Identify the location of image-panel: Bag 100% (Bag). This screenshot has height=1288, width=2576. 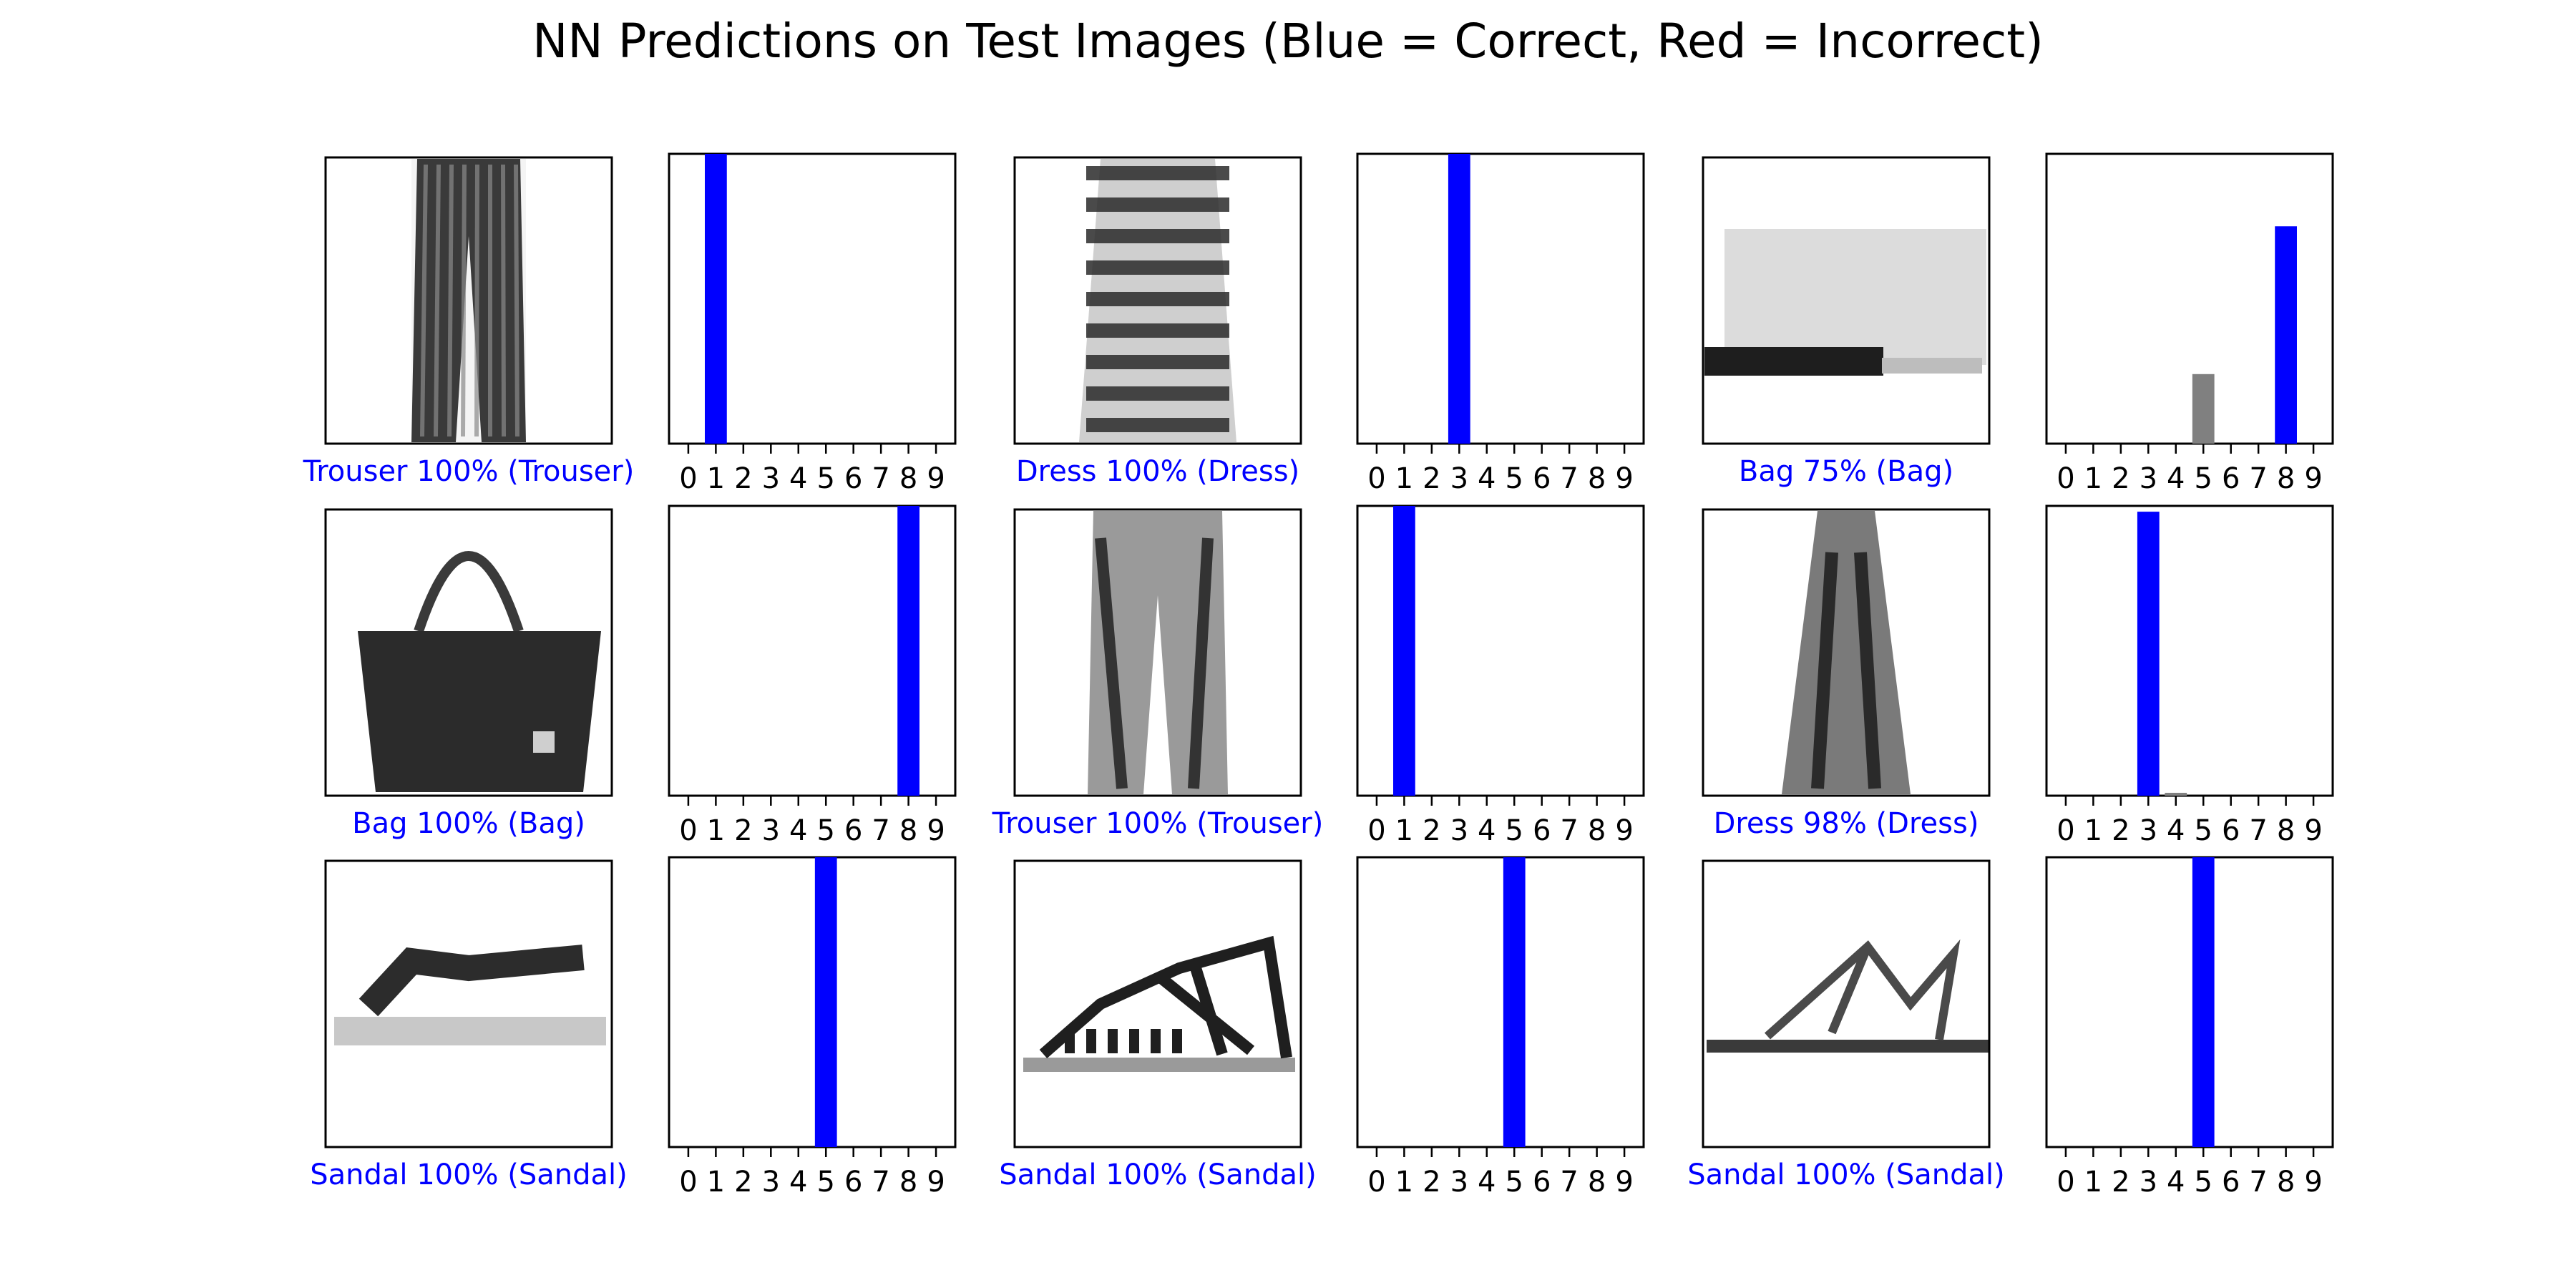
(468, 674).